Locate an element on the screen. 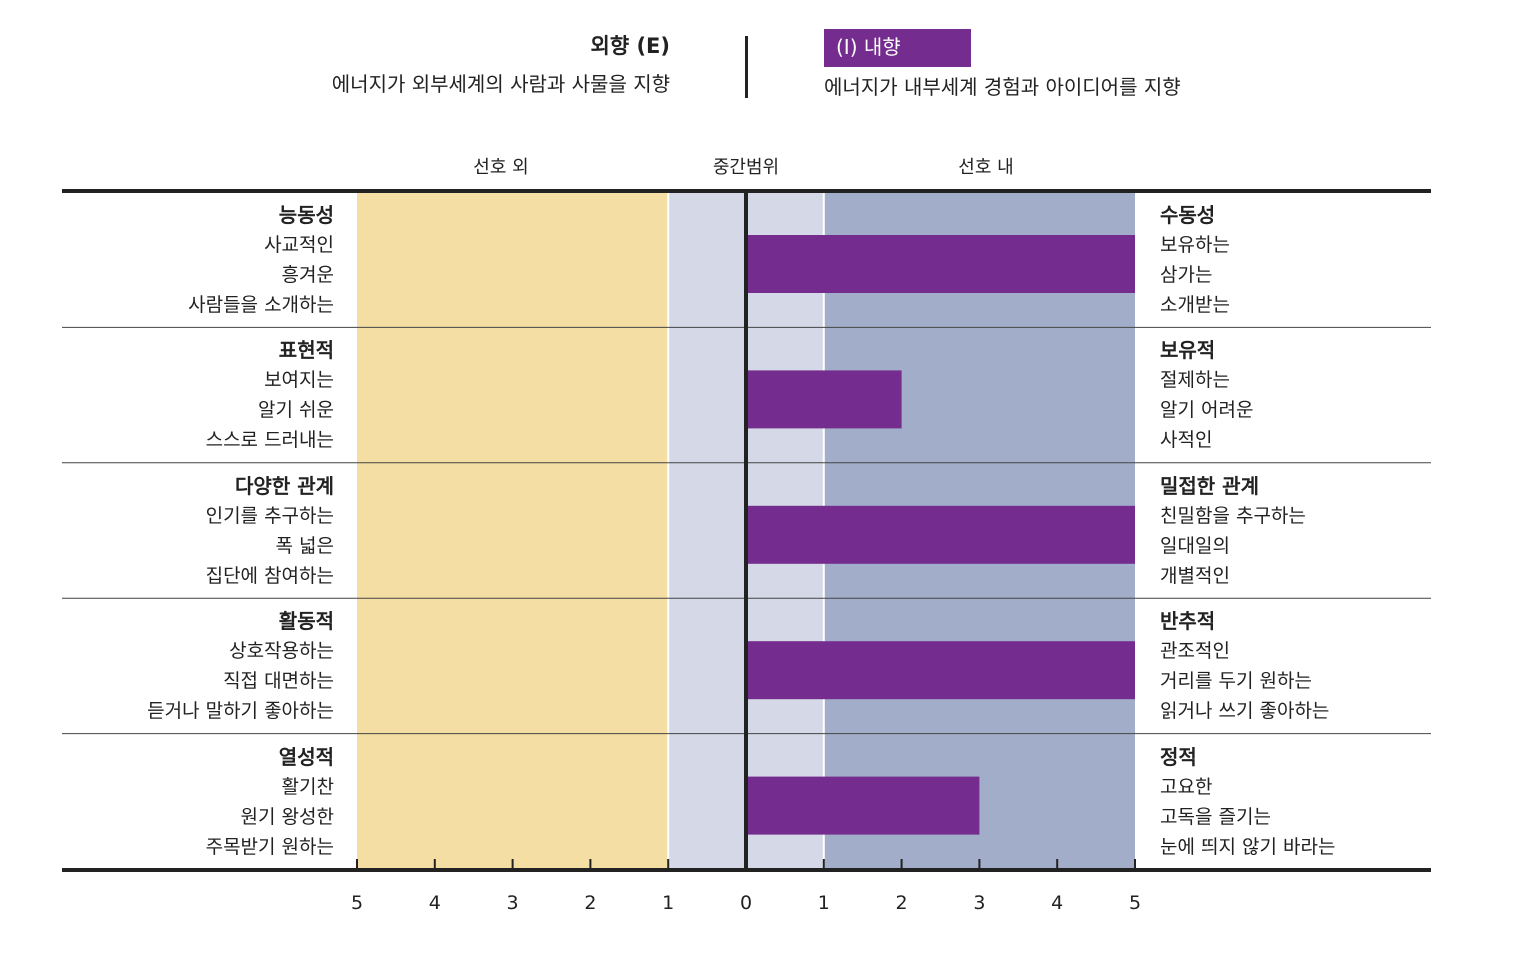 This screenshot has width=1516, height=978. zone-label-right: 선호 내 is located at coordinates (986, 167).